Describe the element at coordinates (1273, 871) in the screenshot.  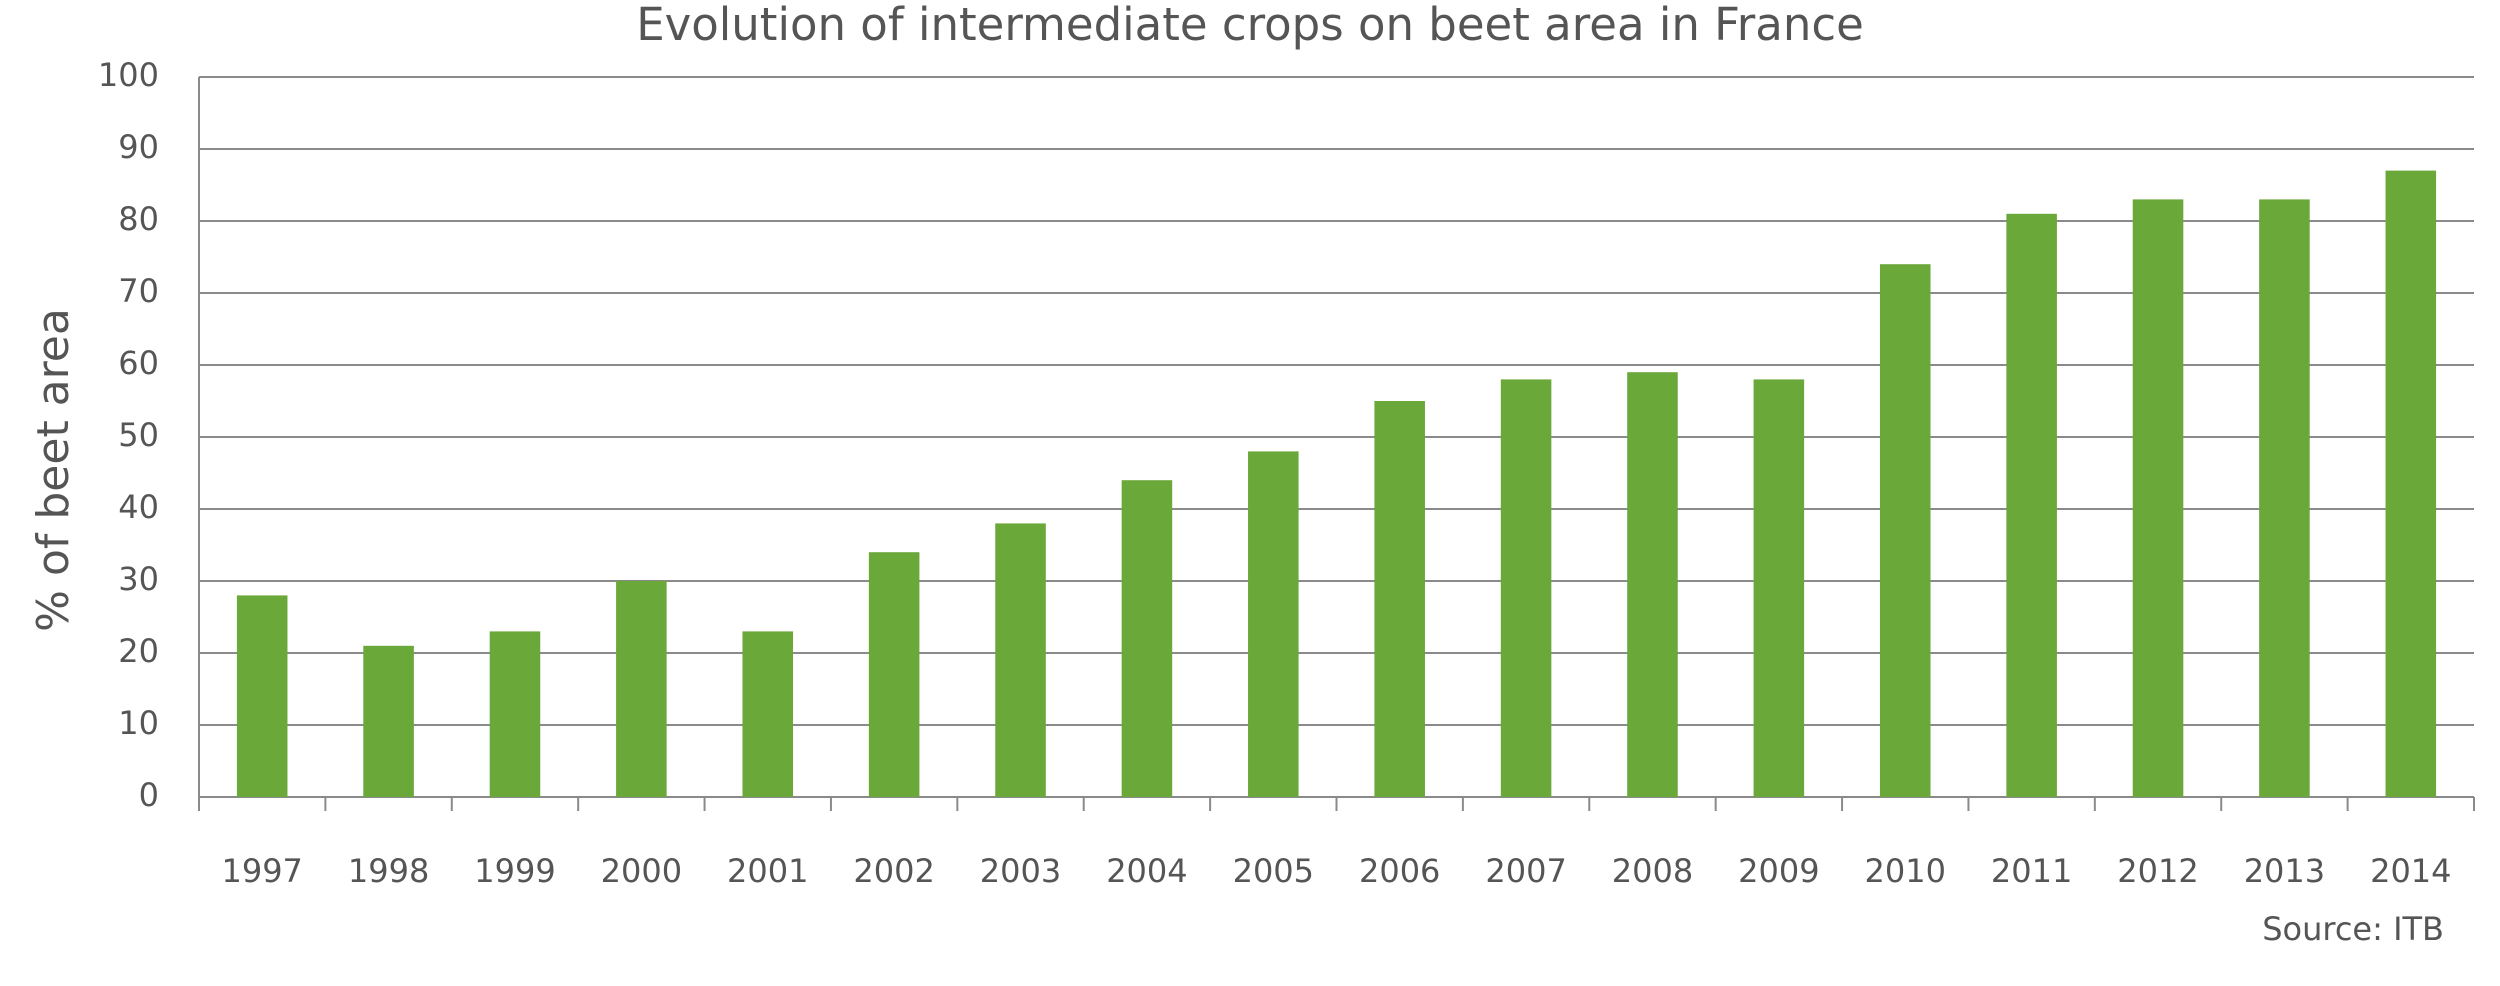
I see `x-tick-label: 2005` at that location.